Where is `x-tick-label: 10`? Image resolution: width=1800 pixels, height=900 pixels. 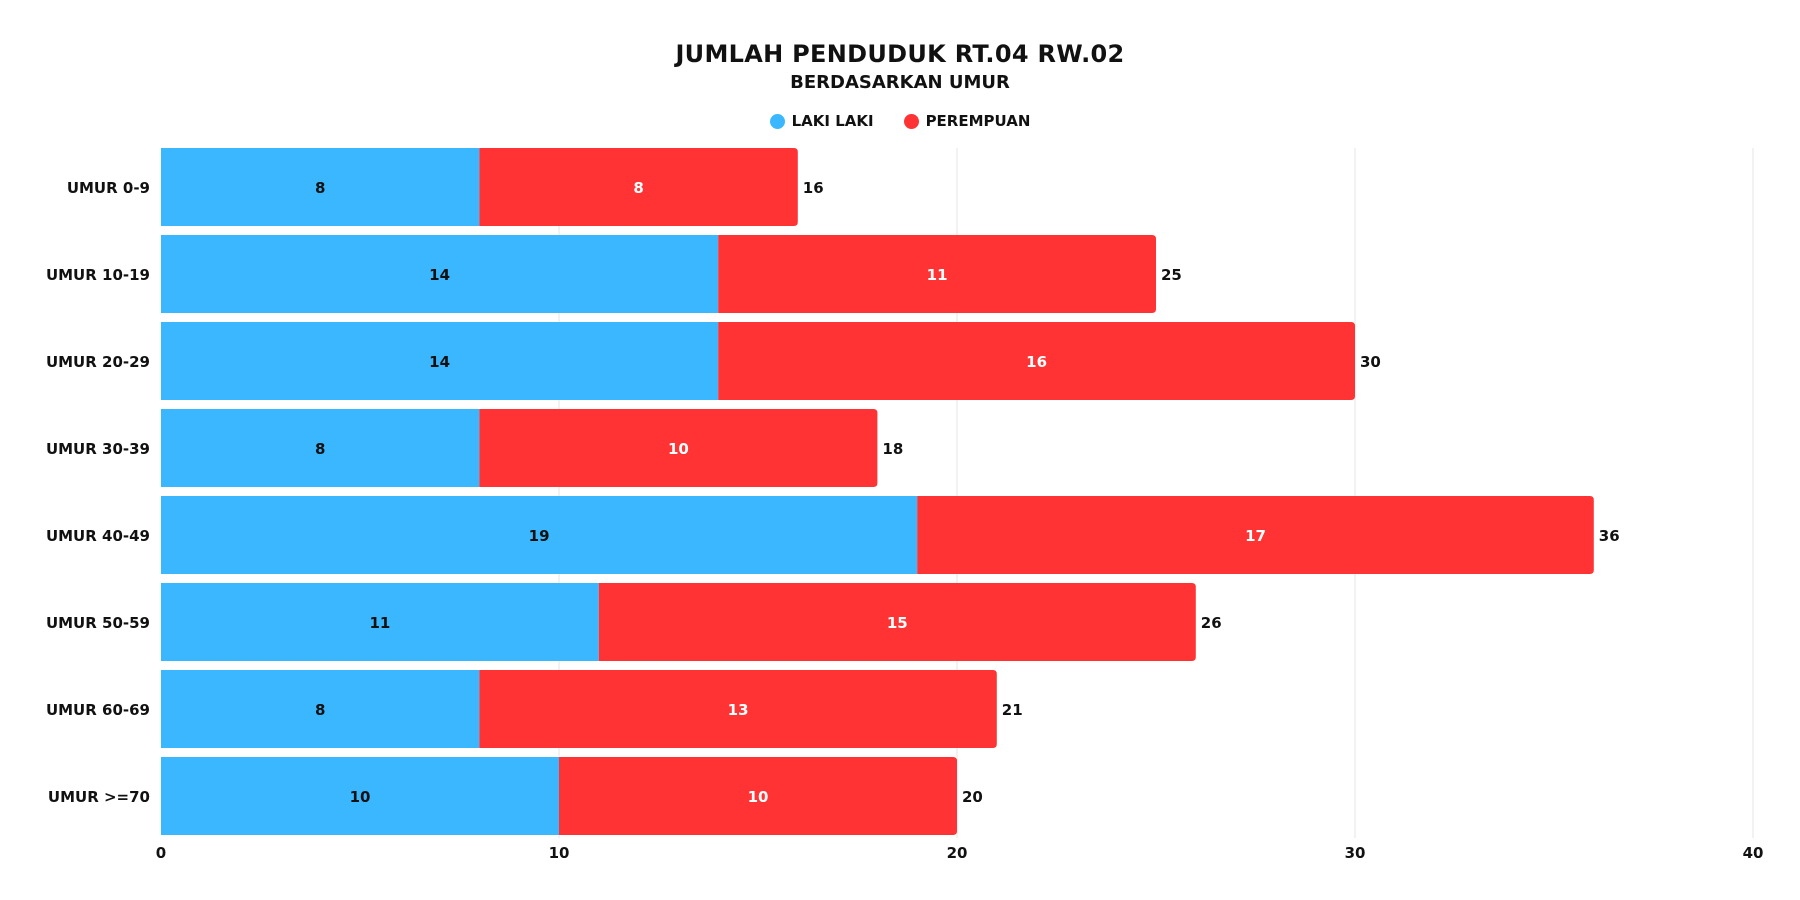
x-tick-label: 10 is located at coordinates (559, 853).